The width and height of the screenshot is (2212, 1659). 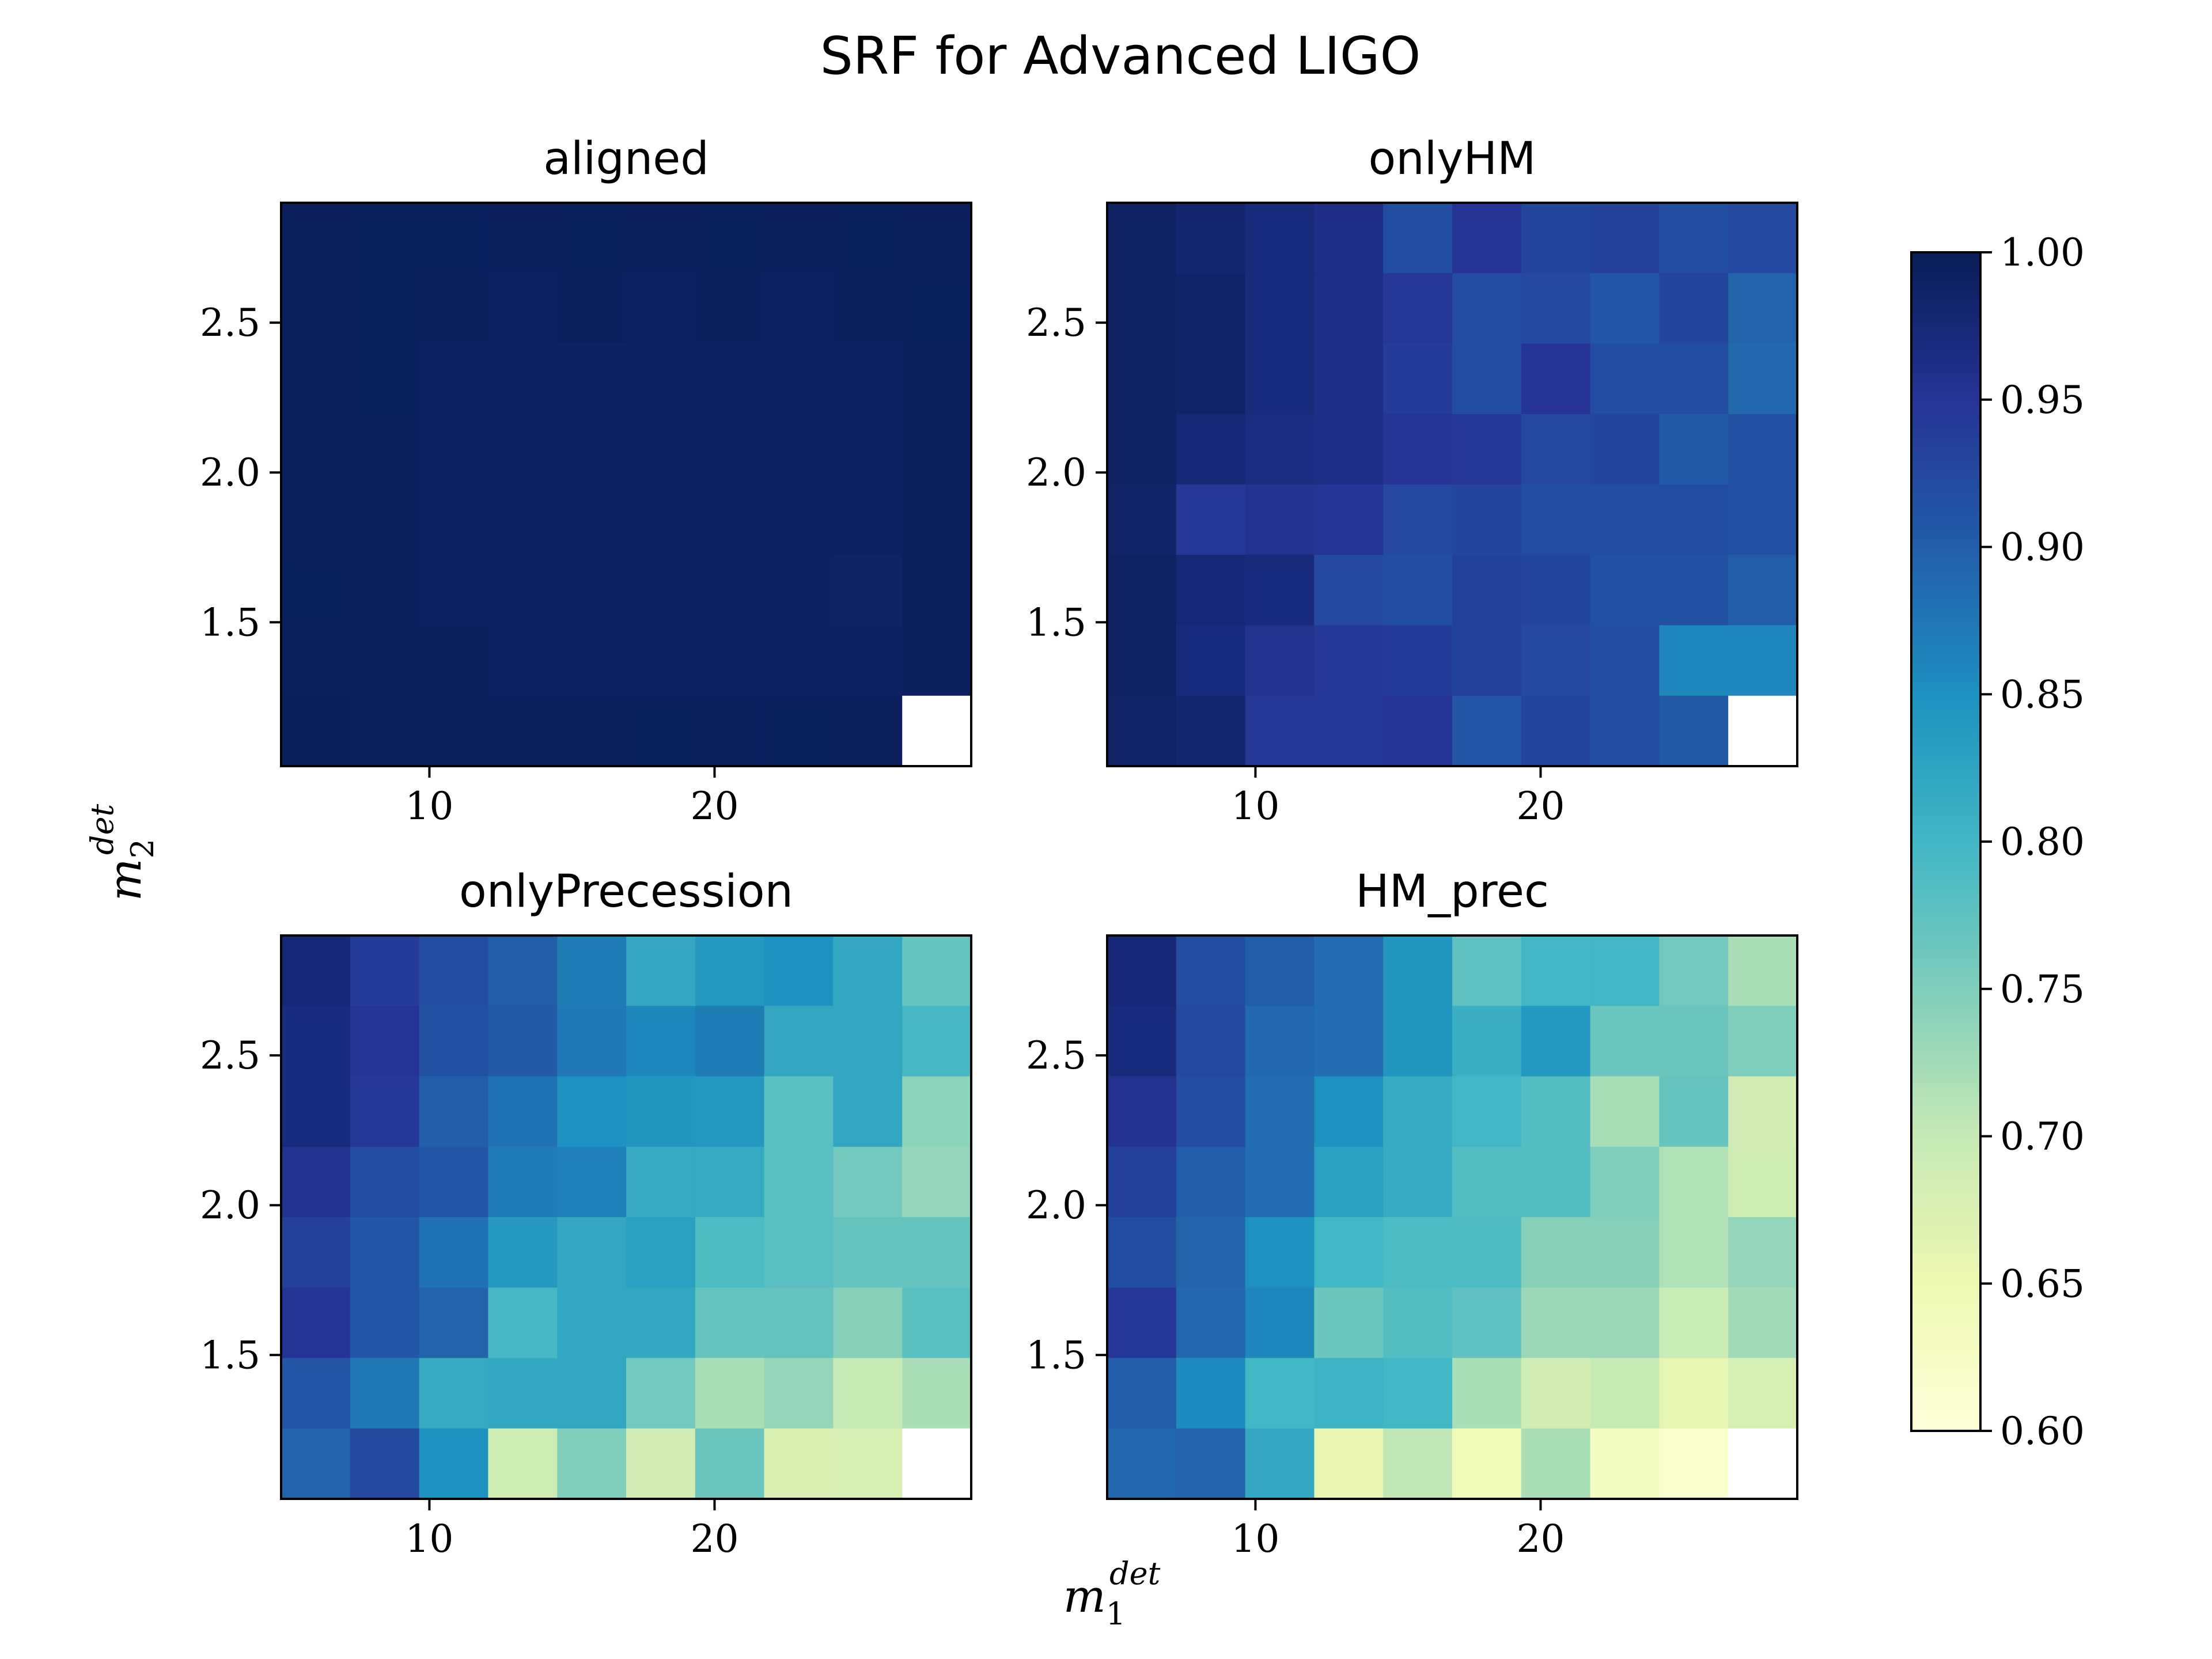 What do you see at coordinates (1116, 1614) in the screenshot?
I see `x-axis-label-sub: 1` at bounding box center [1116, 1614].